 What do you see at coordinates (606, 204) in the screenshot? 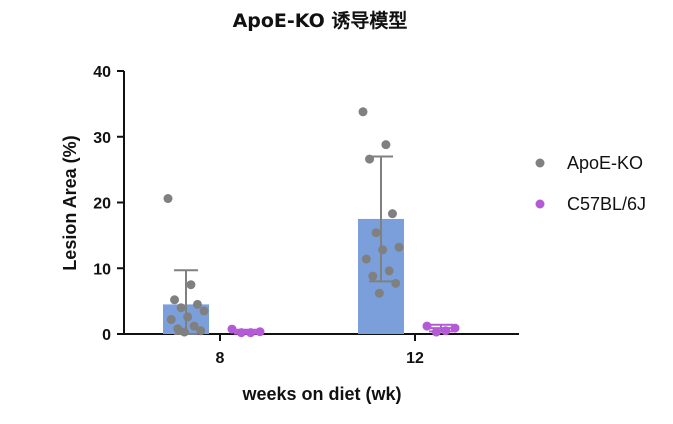
I see `legend-label: C57BL/6J` at bounding box center [606, 204].